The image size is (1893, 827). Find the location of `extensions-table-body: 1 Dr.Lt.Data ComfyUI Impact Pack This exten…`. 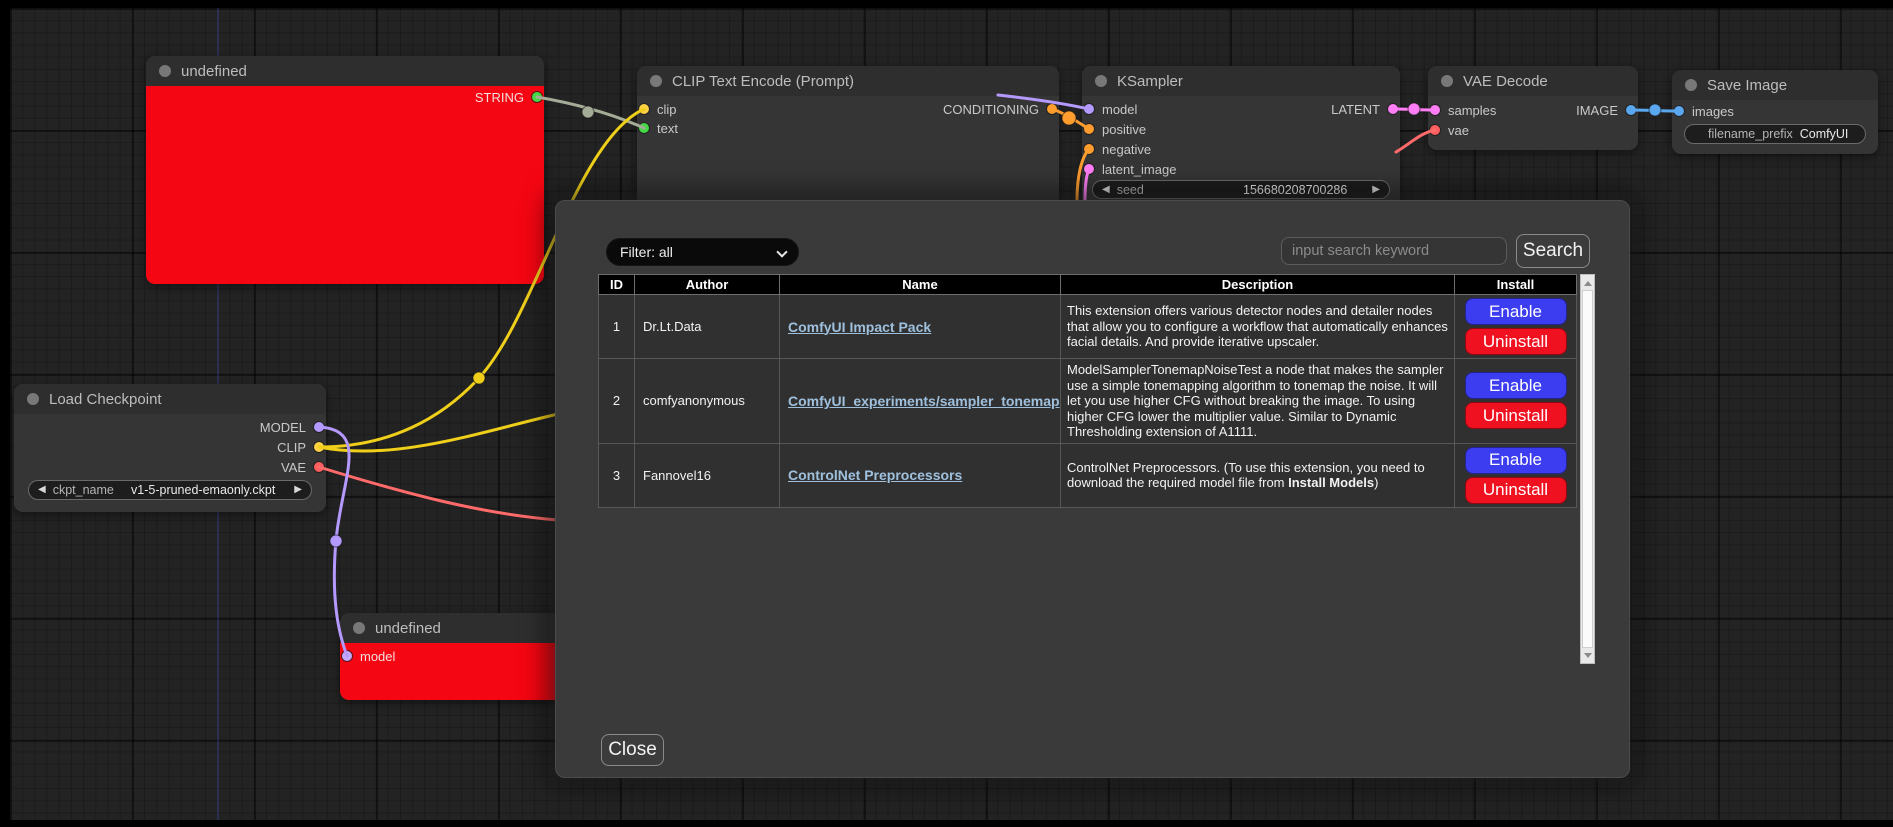

extensions-table-body: 1 Dr.Lt.Data ComfyUI Impact Pack This exten… is located at coordinates (1087, 401).